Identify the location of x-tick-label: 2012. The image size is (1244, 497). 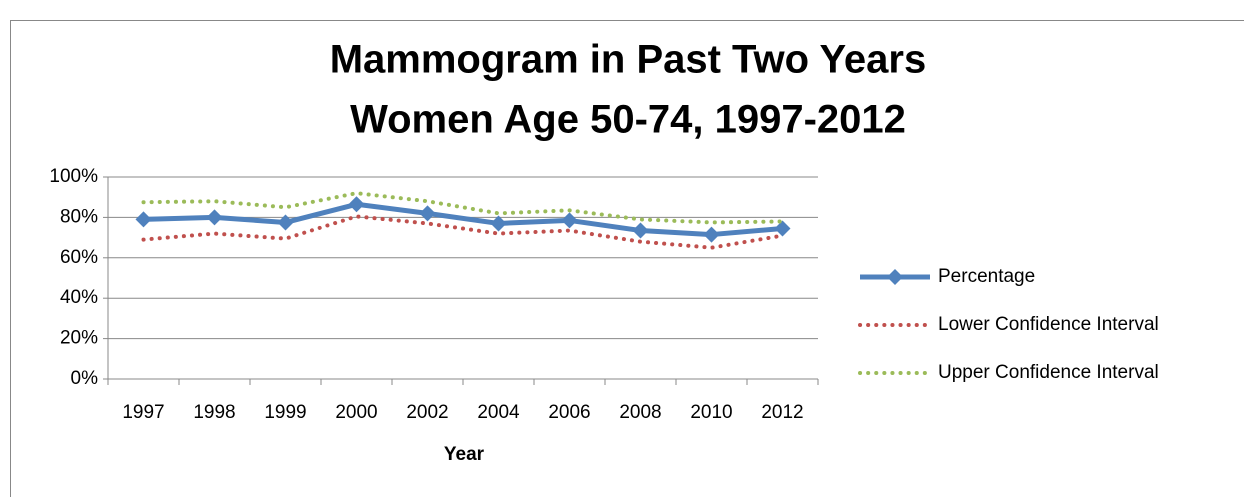
(782, 412).